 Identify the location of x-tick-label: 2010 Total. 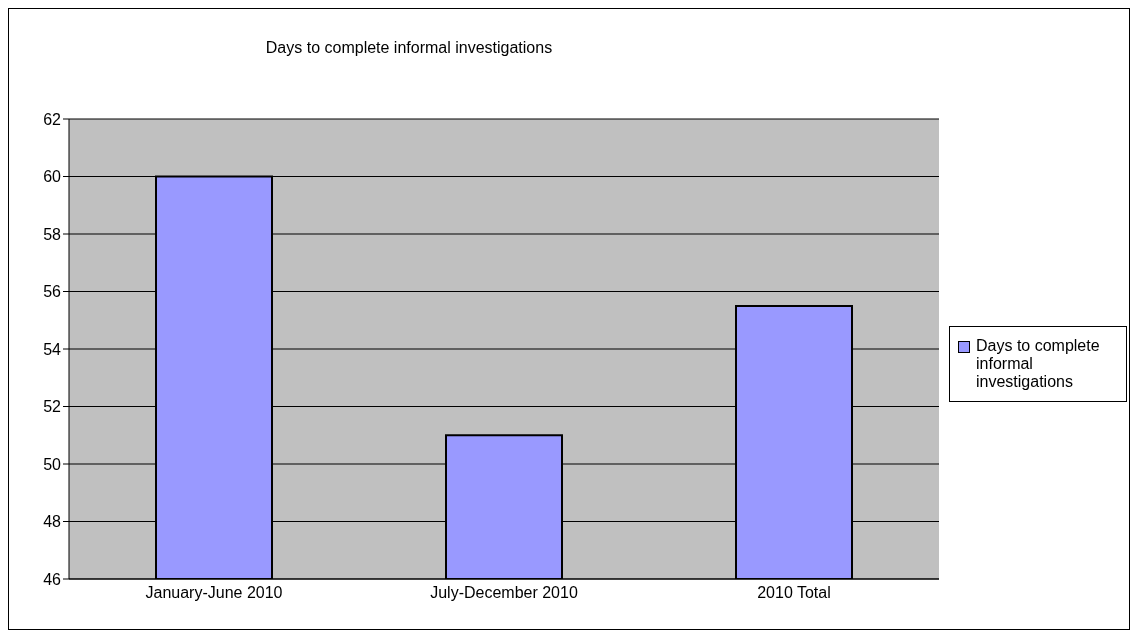
(794, 593).